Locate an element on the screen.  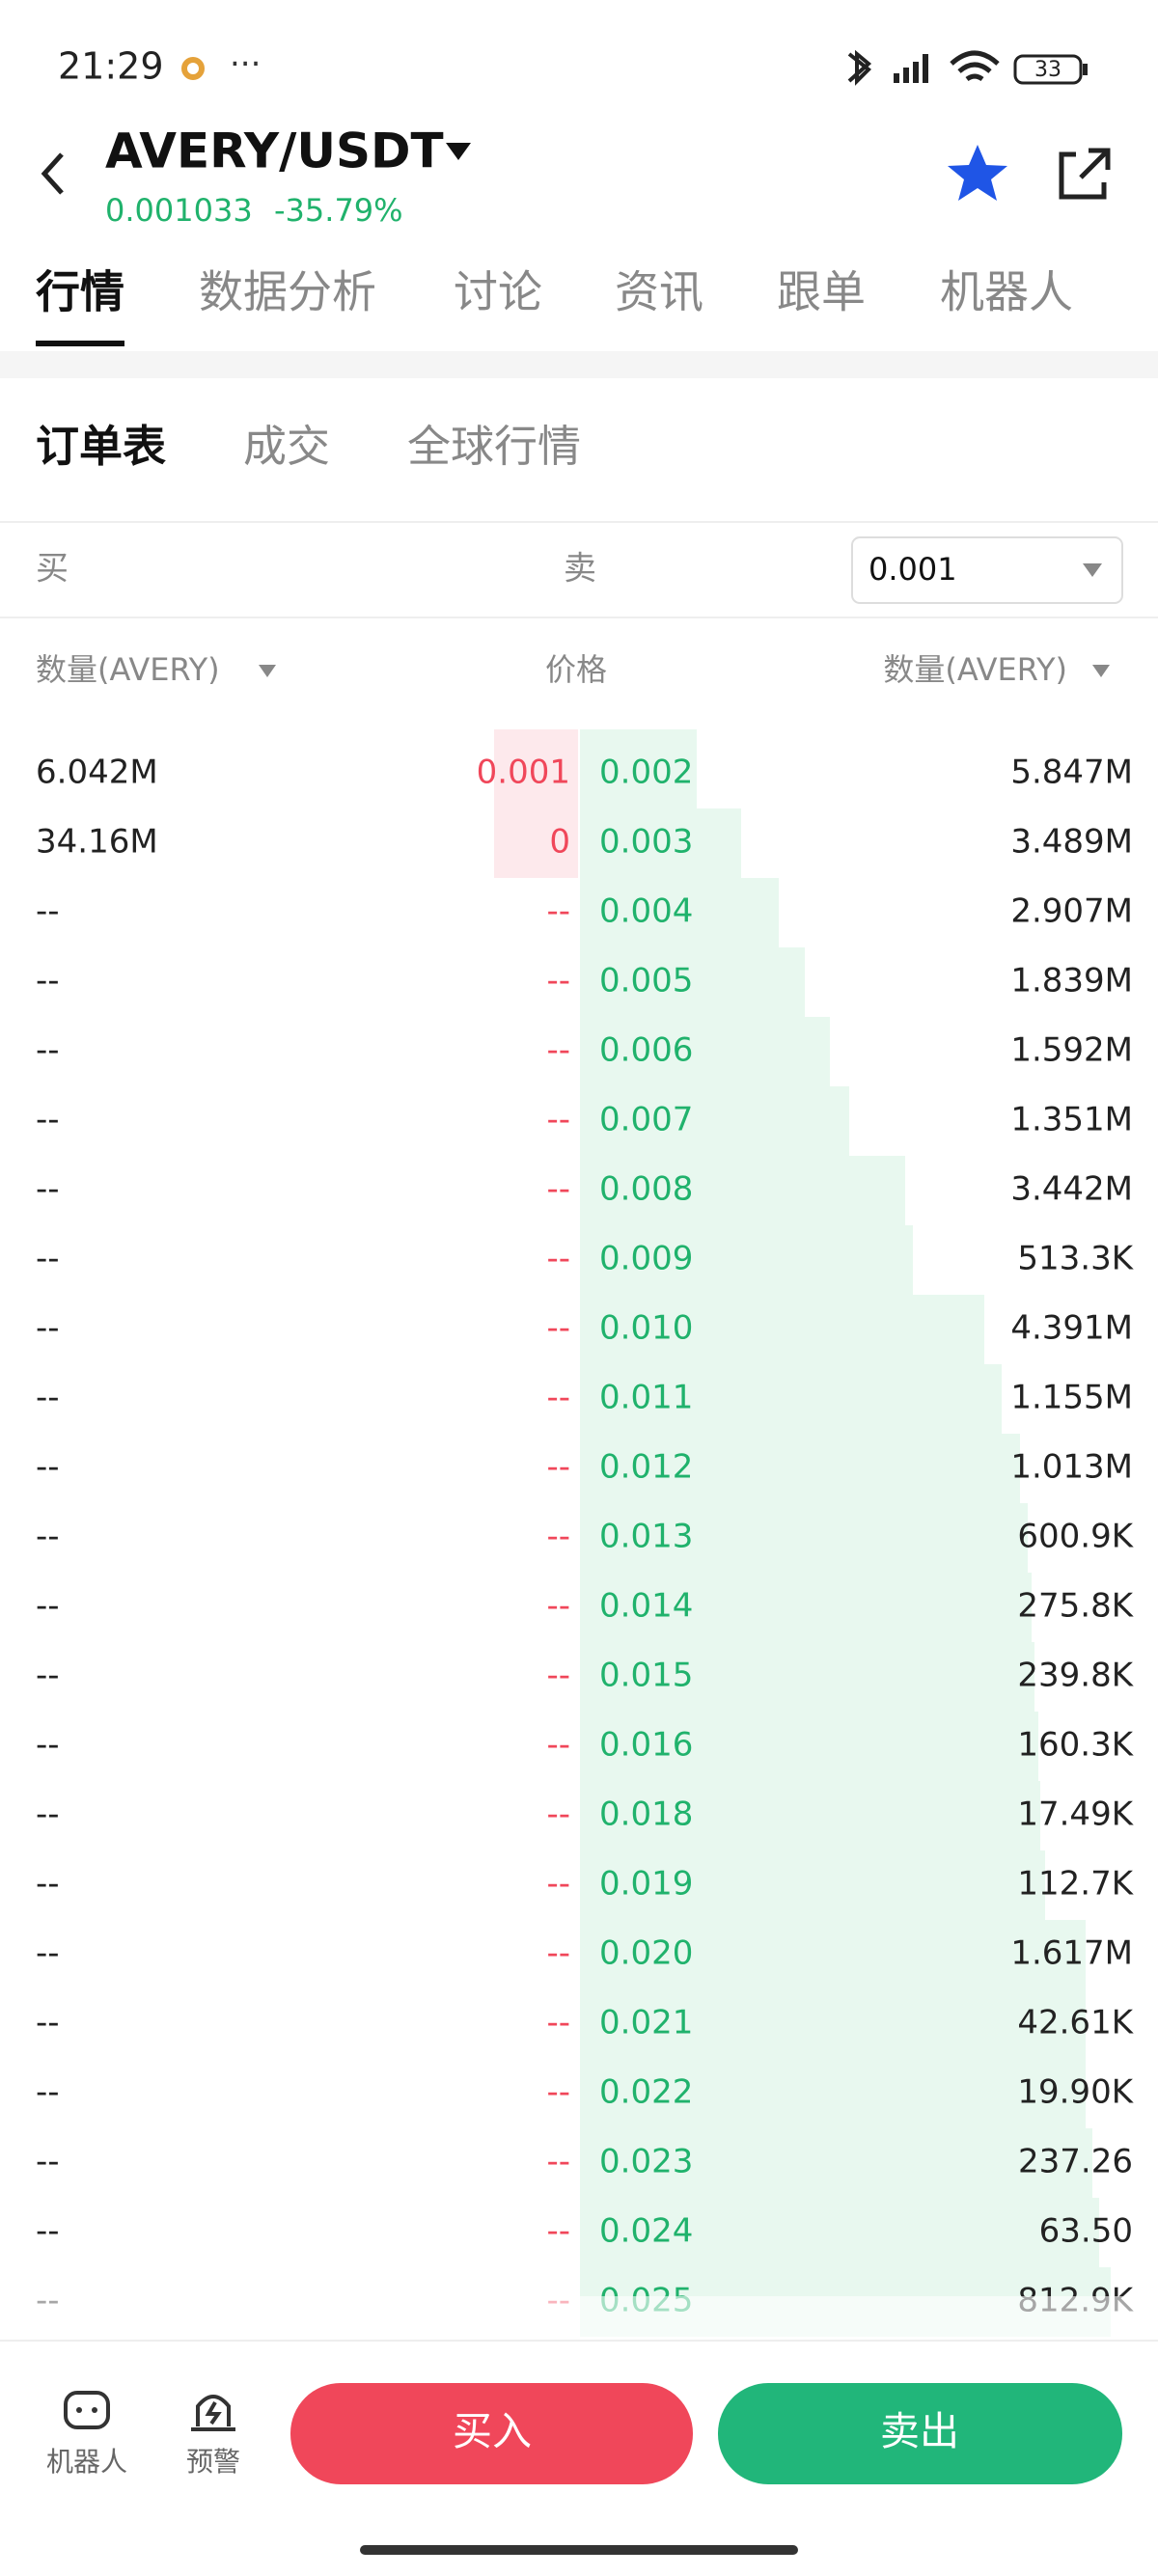
app-icon is located at coordinates (193, 68).